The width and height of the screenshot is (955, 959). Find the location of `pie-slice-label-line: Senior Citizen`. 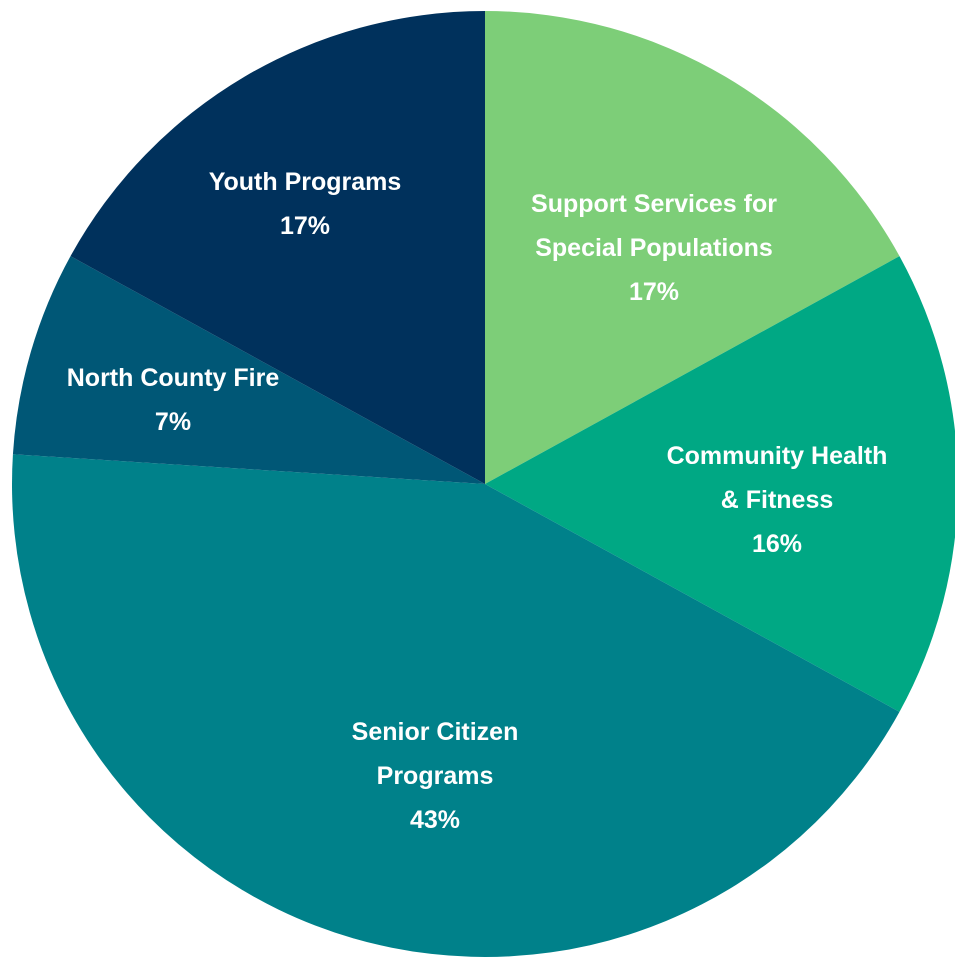

pie-slice-label-line: Senior Citizen is located at coordinates (435, 732).